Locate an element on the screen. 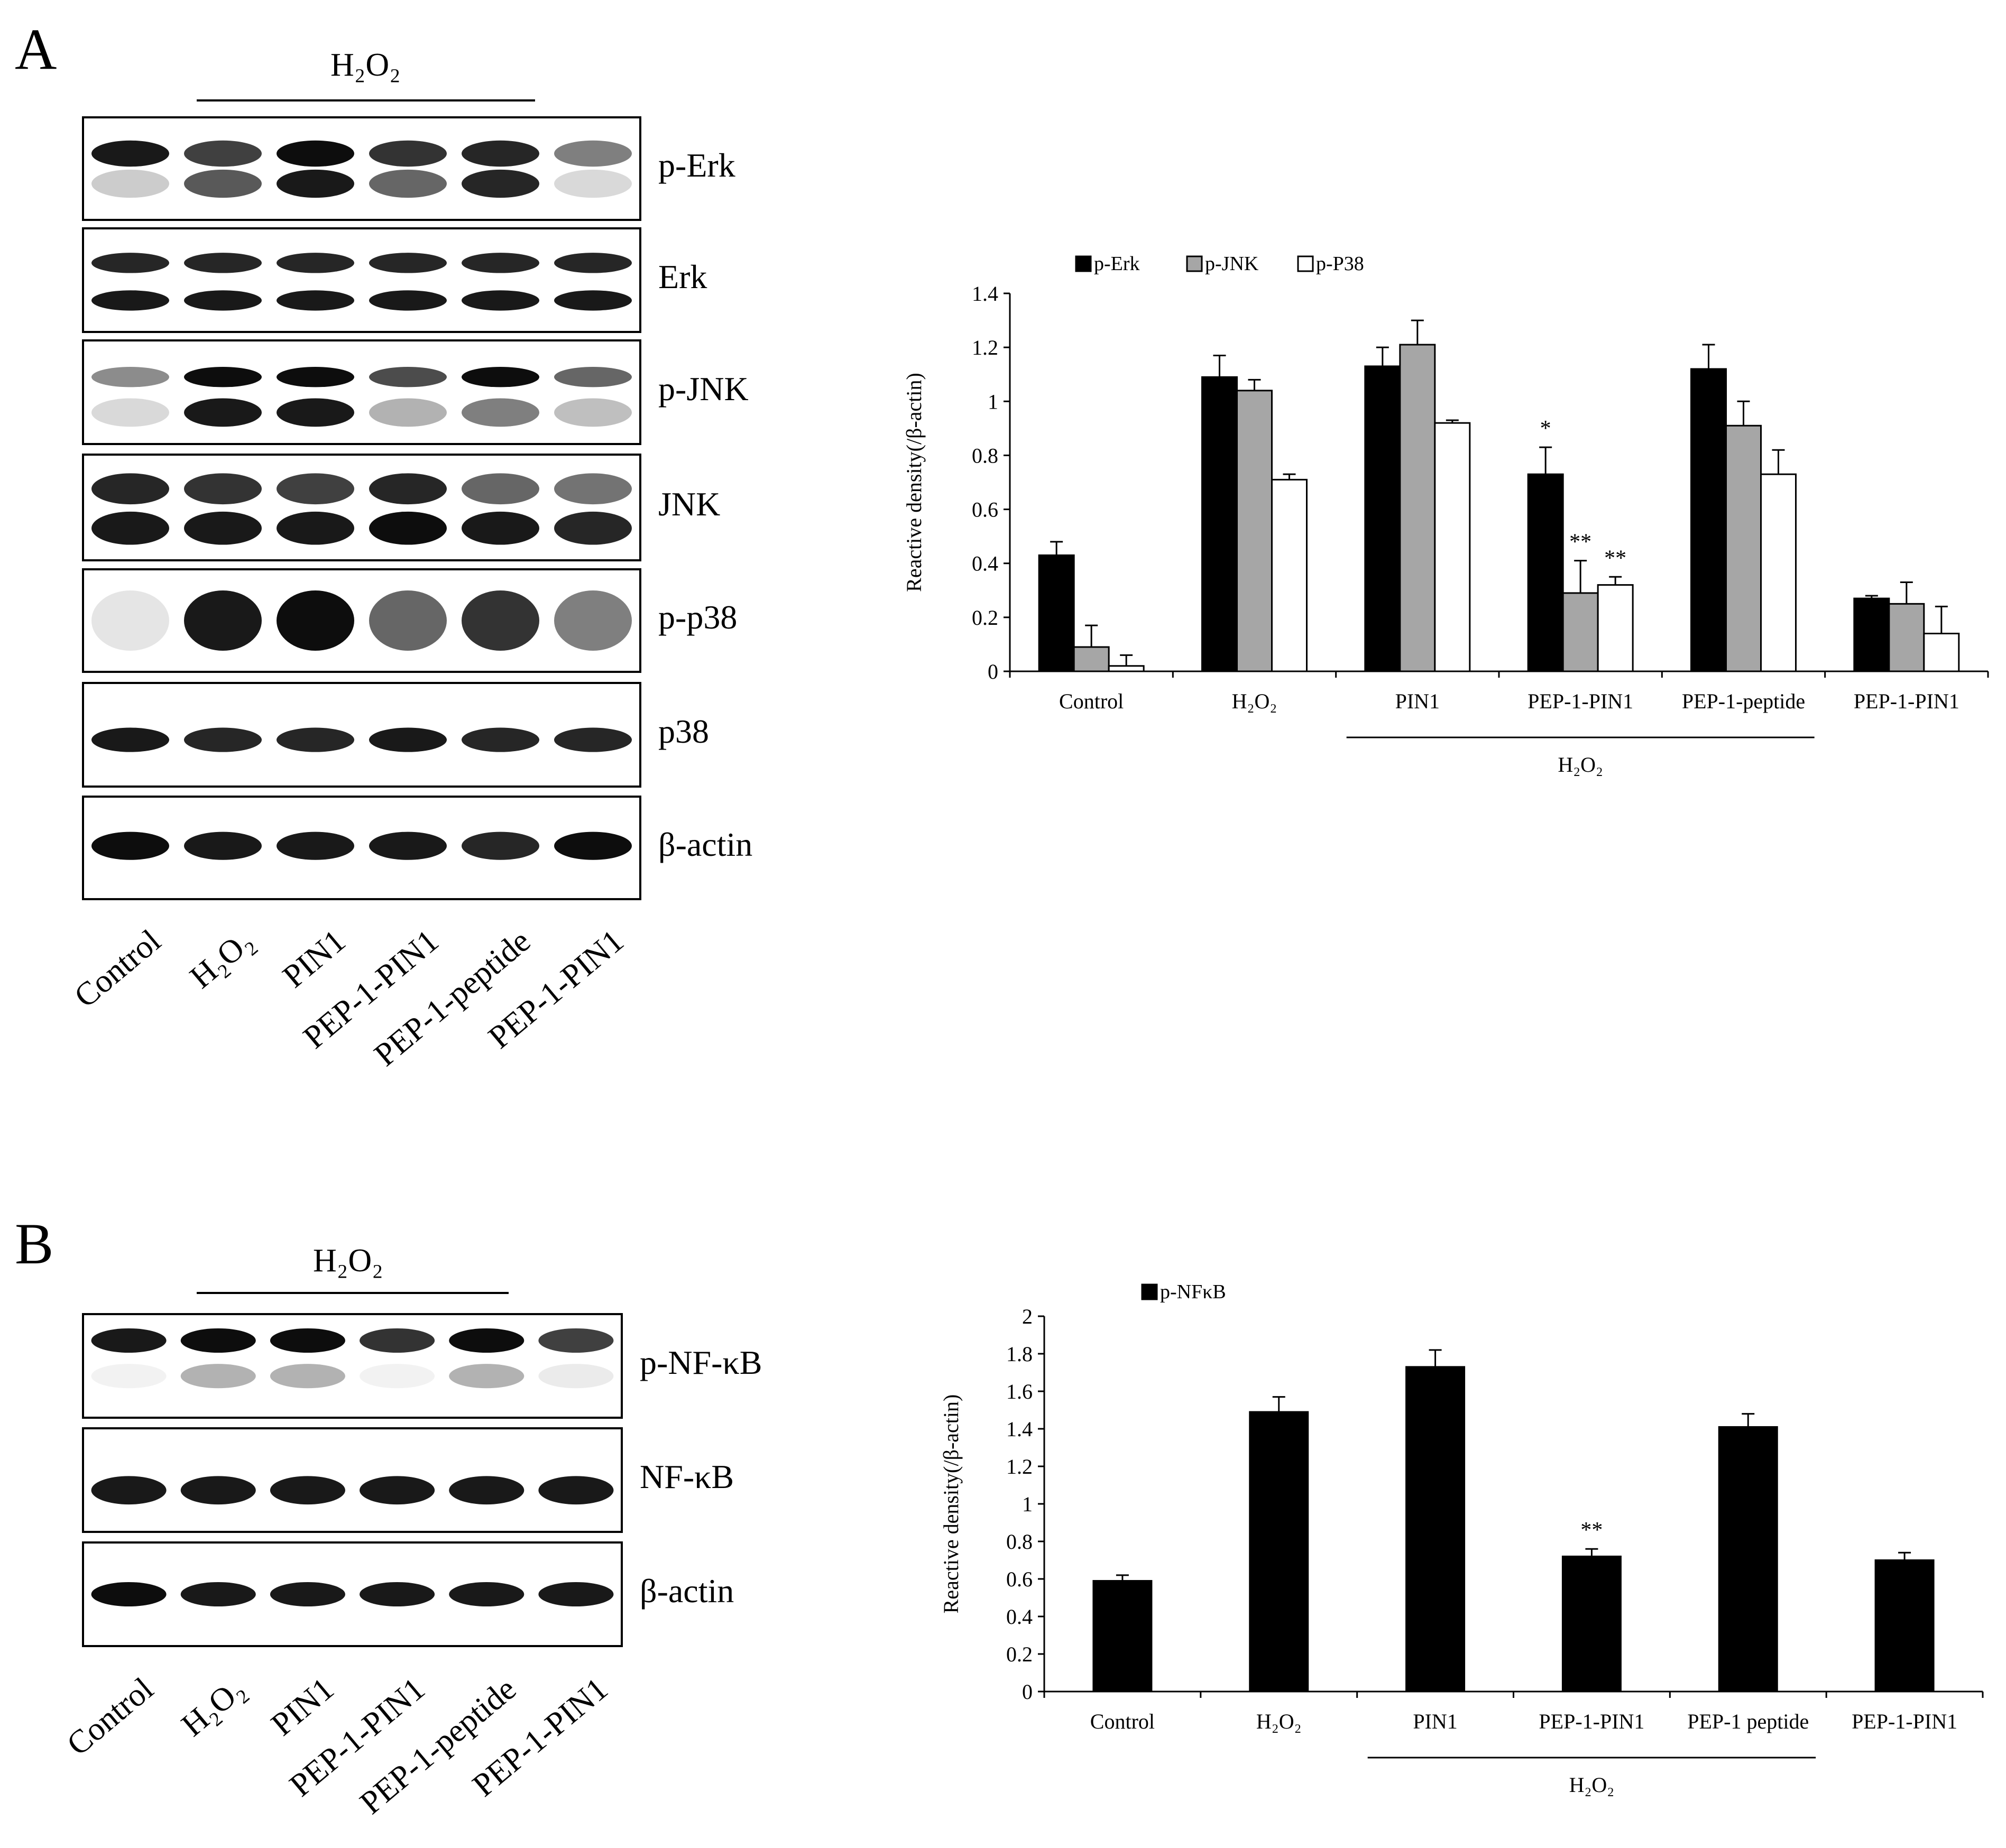  panel-a-treatment-header: H₂O₂ is located at coordinates (365, 65).